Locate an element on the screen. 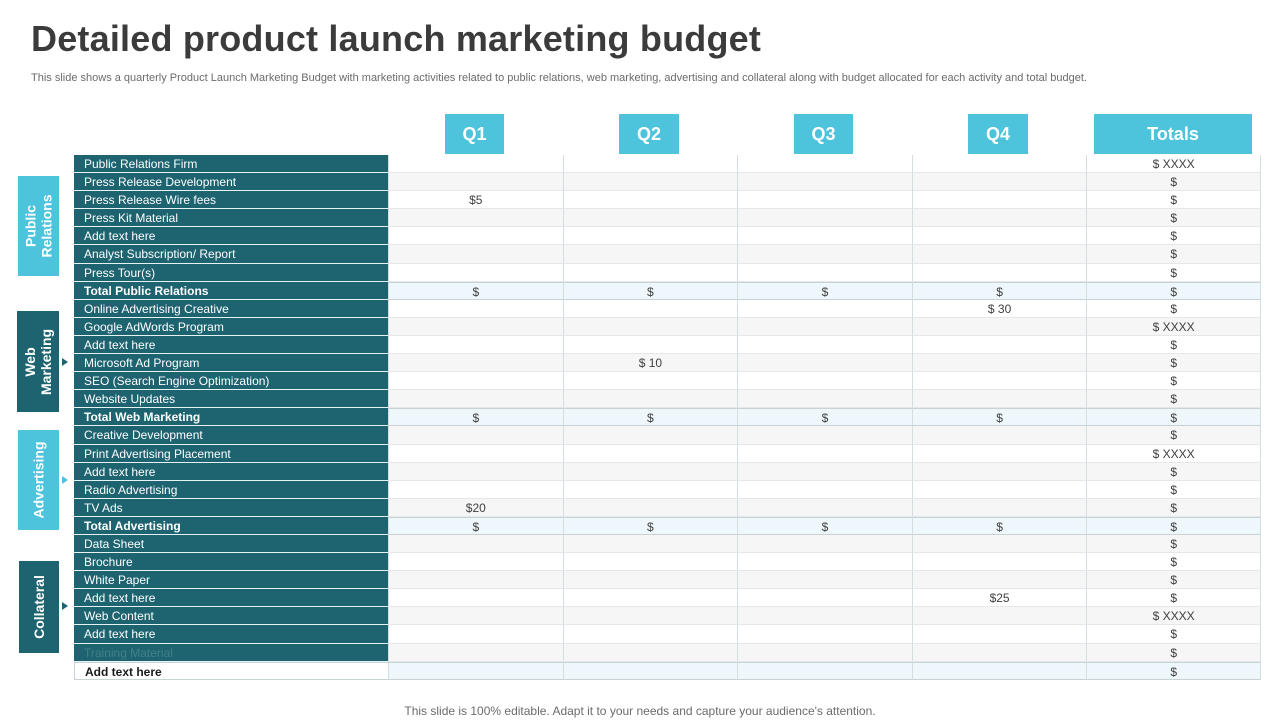 The image size is (1280, 720). row-label: Analyst Subscription/ Report is located at coordinates (231, 254).